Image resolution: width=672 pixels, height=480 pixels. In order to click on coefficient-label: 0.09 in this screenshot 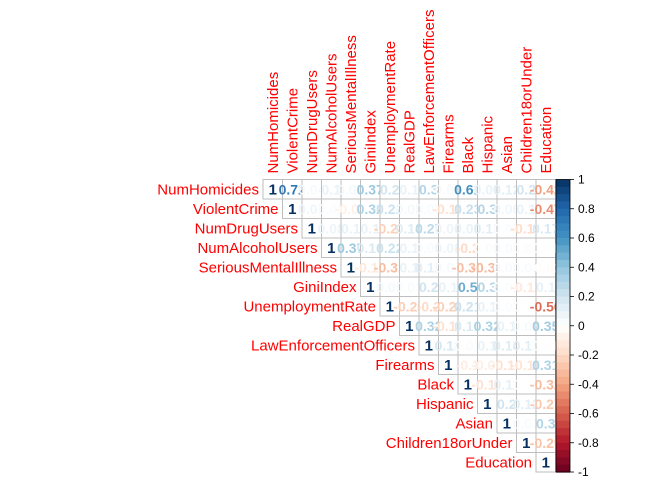, I will do `click(487, 189)`.